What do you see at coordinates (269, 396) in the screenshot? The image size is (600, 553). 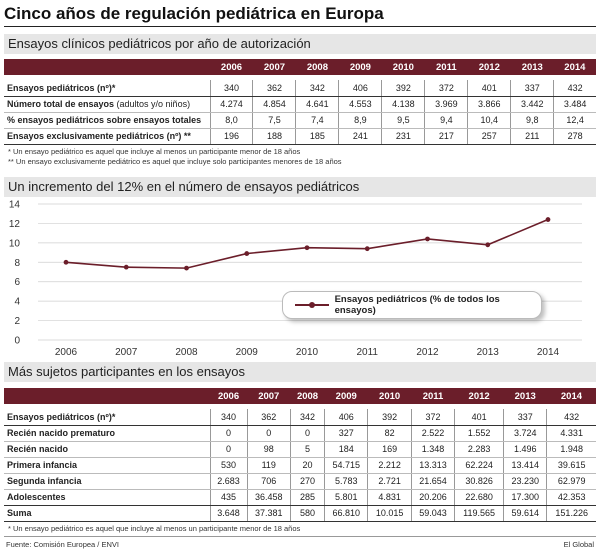 I see `year-header: 2007` at bounding box center [269, 396].